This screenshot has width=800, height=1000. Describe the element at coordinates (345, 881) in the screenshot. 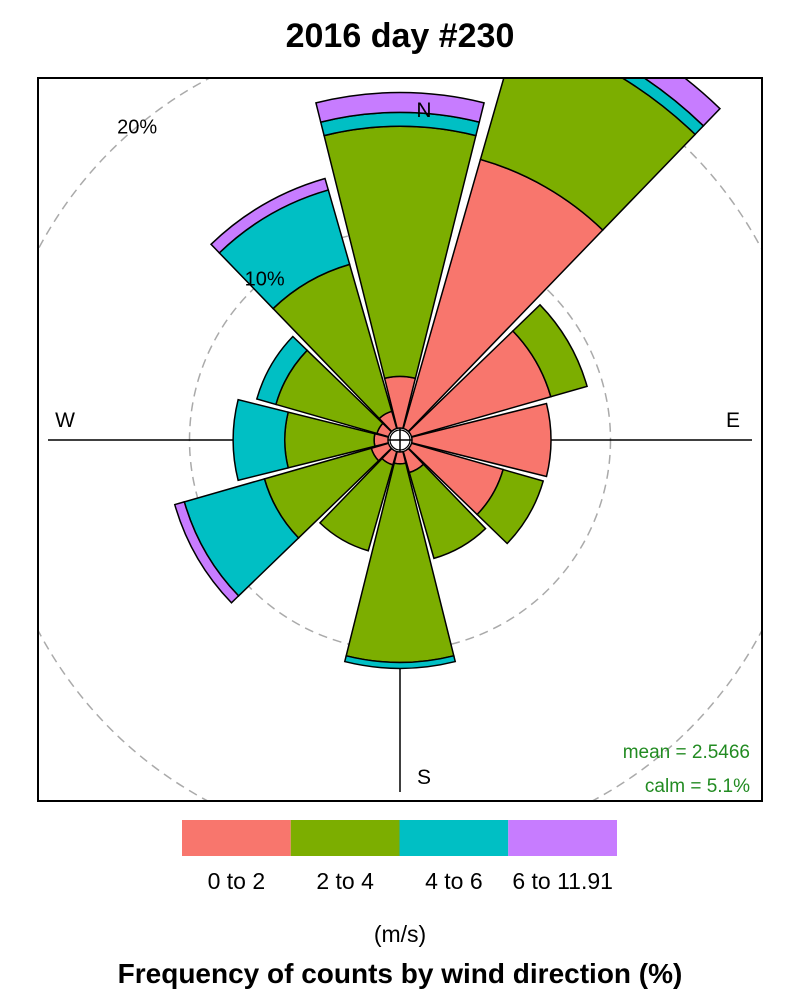

I see `legend-label-2: 2 to 4` at that location.